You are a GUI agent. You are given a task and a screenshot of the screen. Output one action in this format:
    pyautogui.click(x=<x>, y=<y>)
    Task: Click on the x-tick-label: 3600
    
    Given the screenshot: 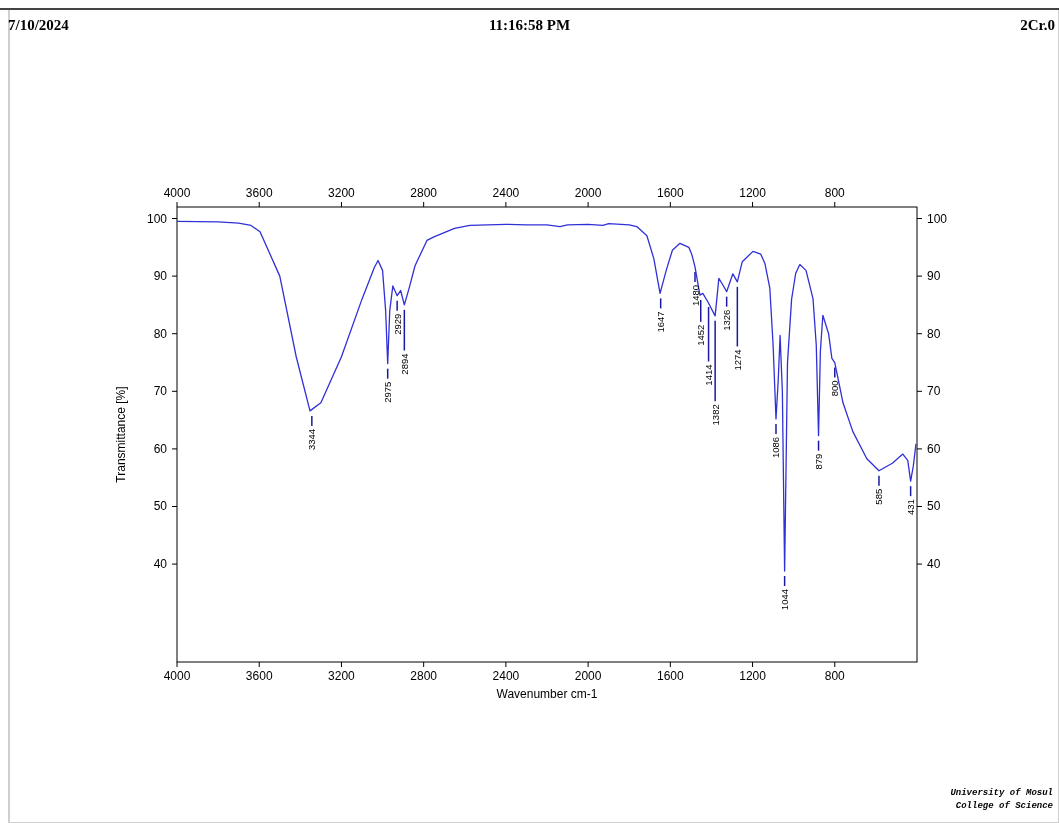 What is the action you would take?
    pyautogui.click(x=259, y=193)
    